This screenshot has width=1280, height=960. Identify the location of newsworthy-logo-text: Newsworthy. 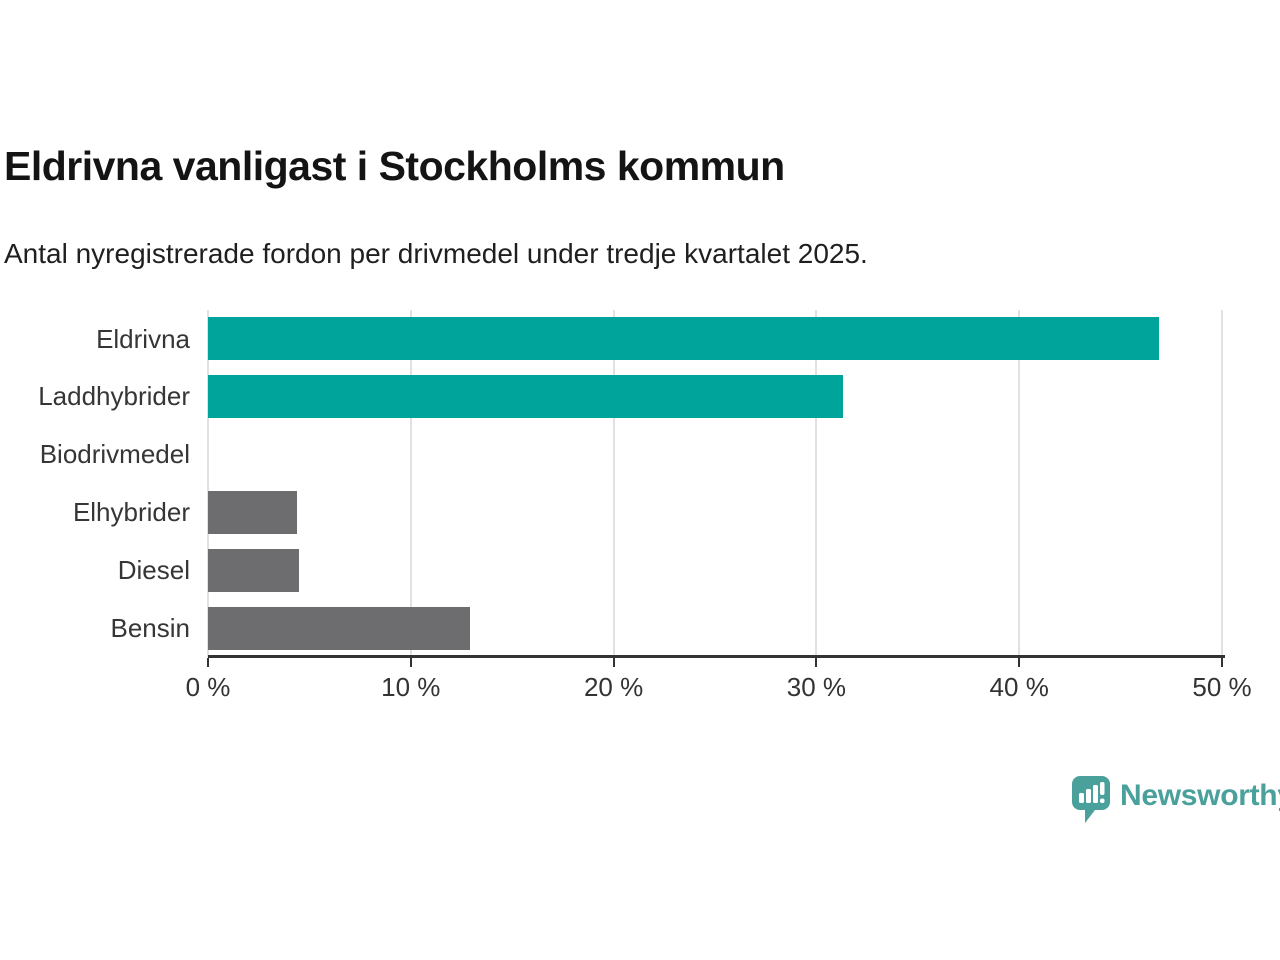
(1200, 795).